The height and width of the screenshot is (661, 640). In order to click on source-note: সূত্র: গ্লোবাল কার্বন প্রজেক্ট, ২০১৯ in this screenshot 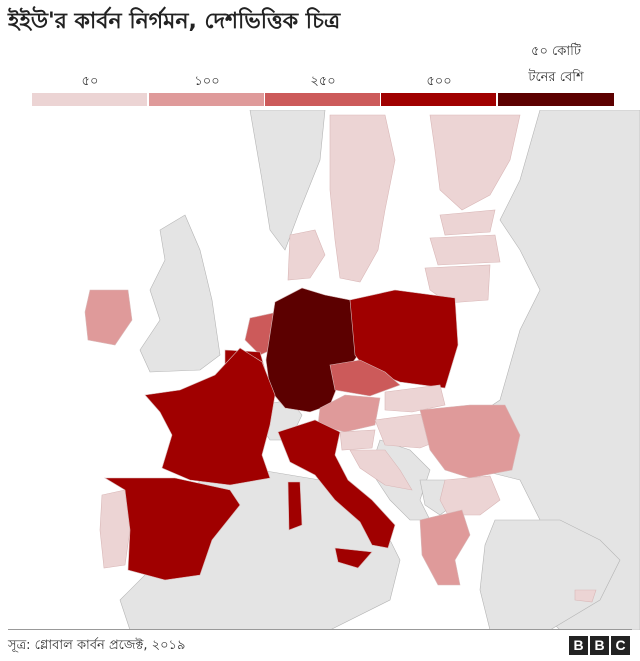, I will do `click(97, 645)`.